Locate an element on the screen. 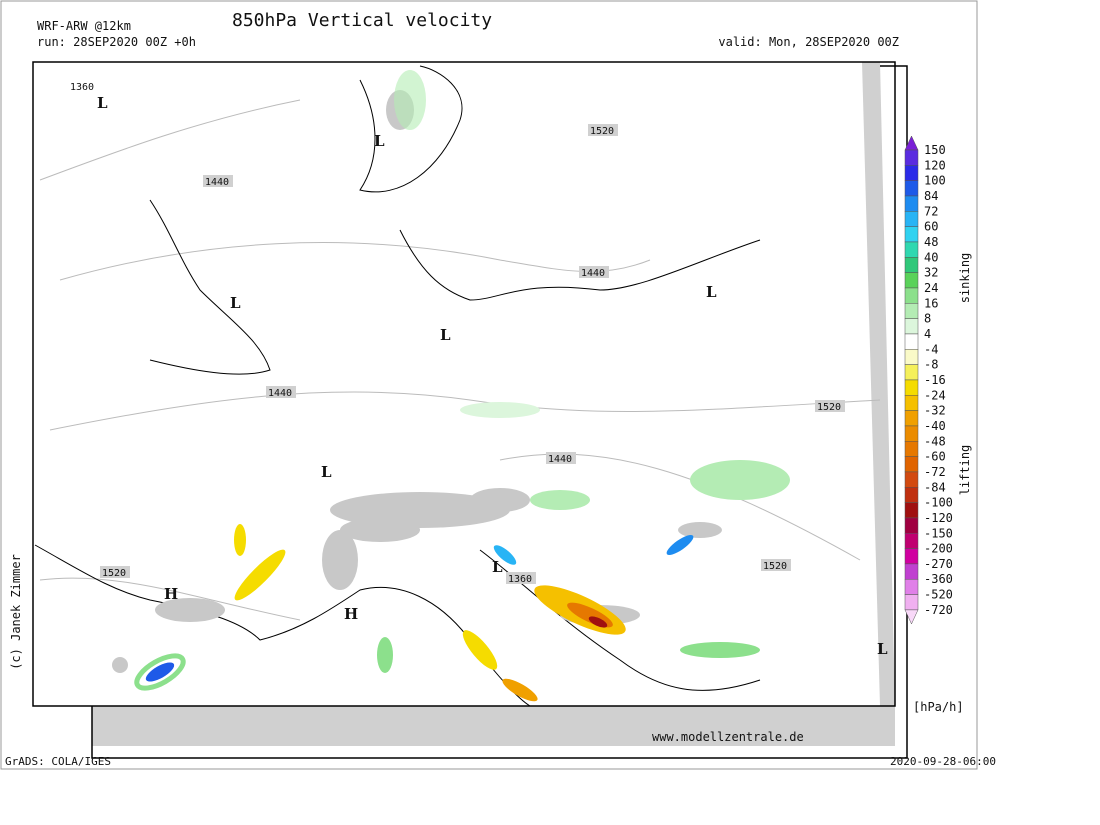  colorbar-level: -520 is located at coordinates (938, 595).